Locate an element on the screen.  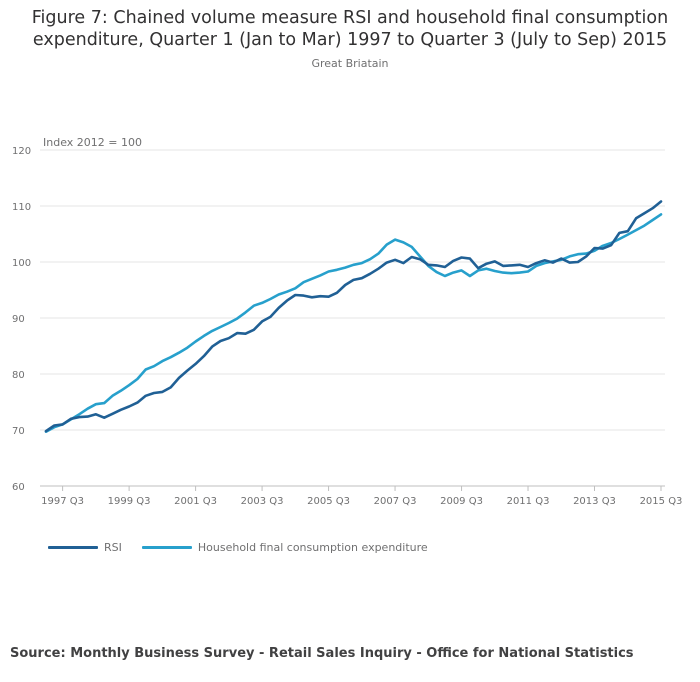
legend-item-rsi: RSI is located at coordinates (85, 547).